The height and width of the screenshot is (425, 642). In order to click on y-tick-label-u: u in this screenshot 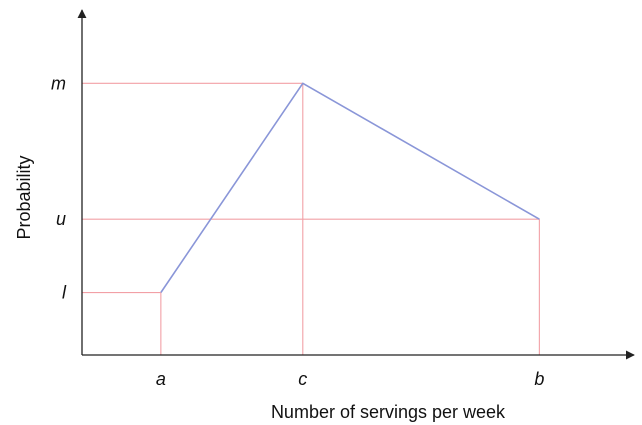, I will do `click(61, 219)`.